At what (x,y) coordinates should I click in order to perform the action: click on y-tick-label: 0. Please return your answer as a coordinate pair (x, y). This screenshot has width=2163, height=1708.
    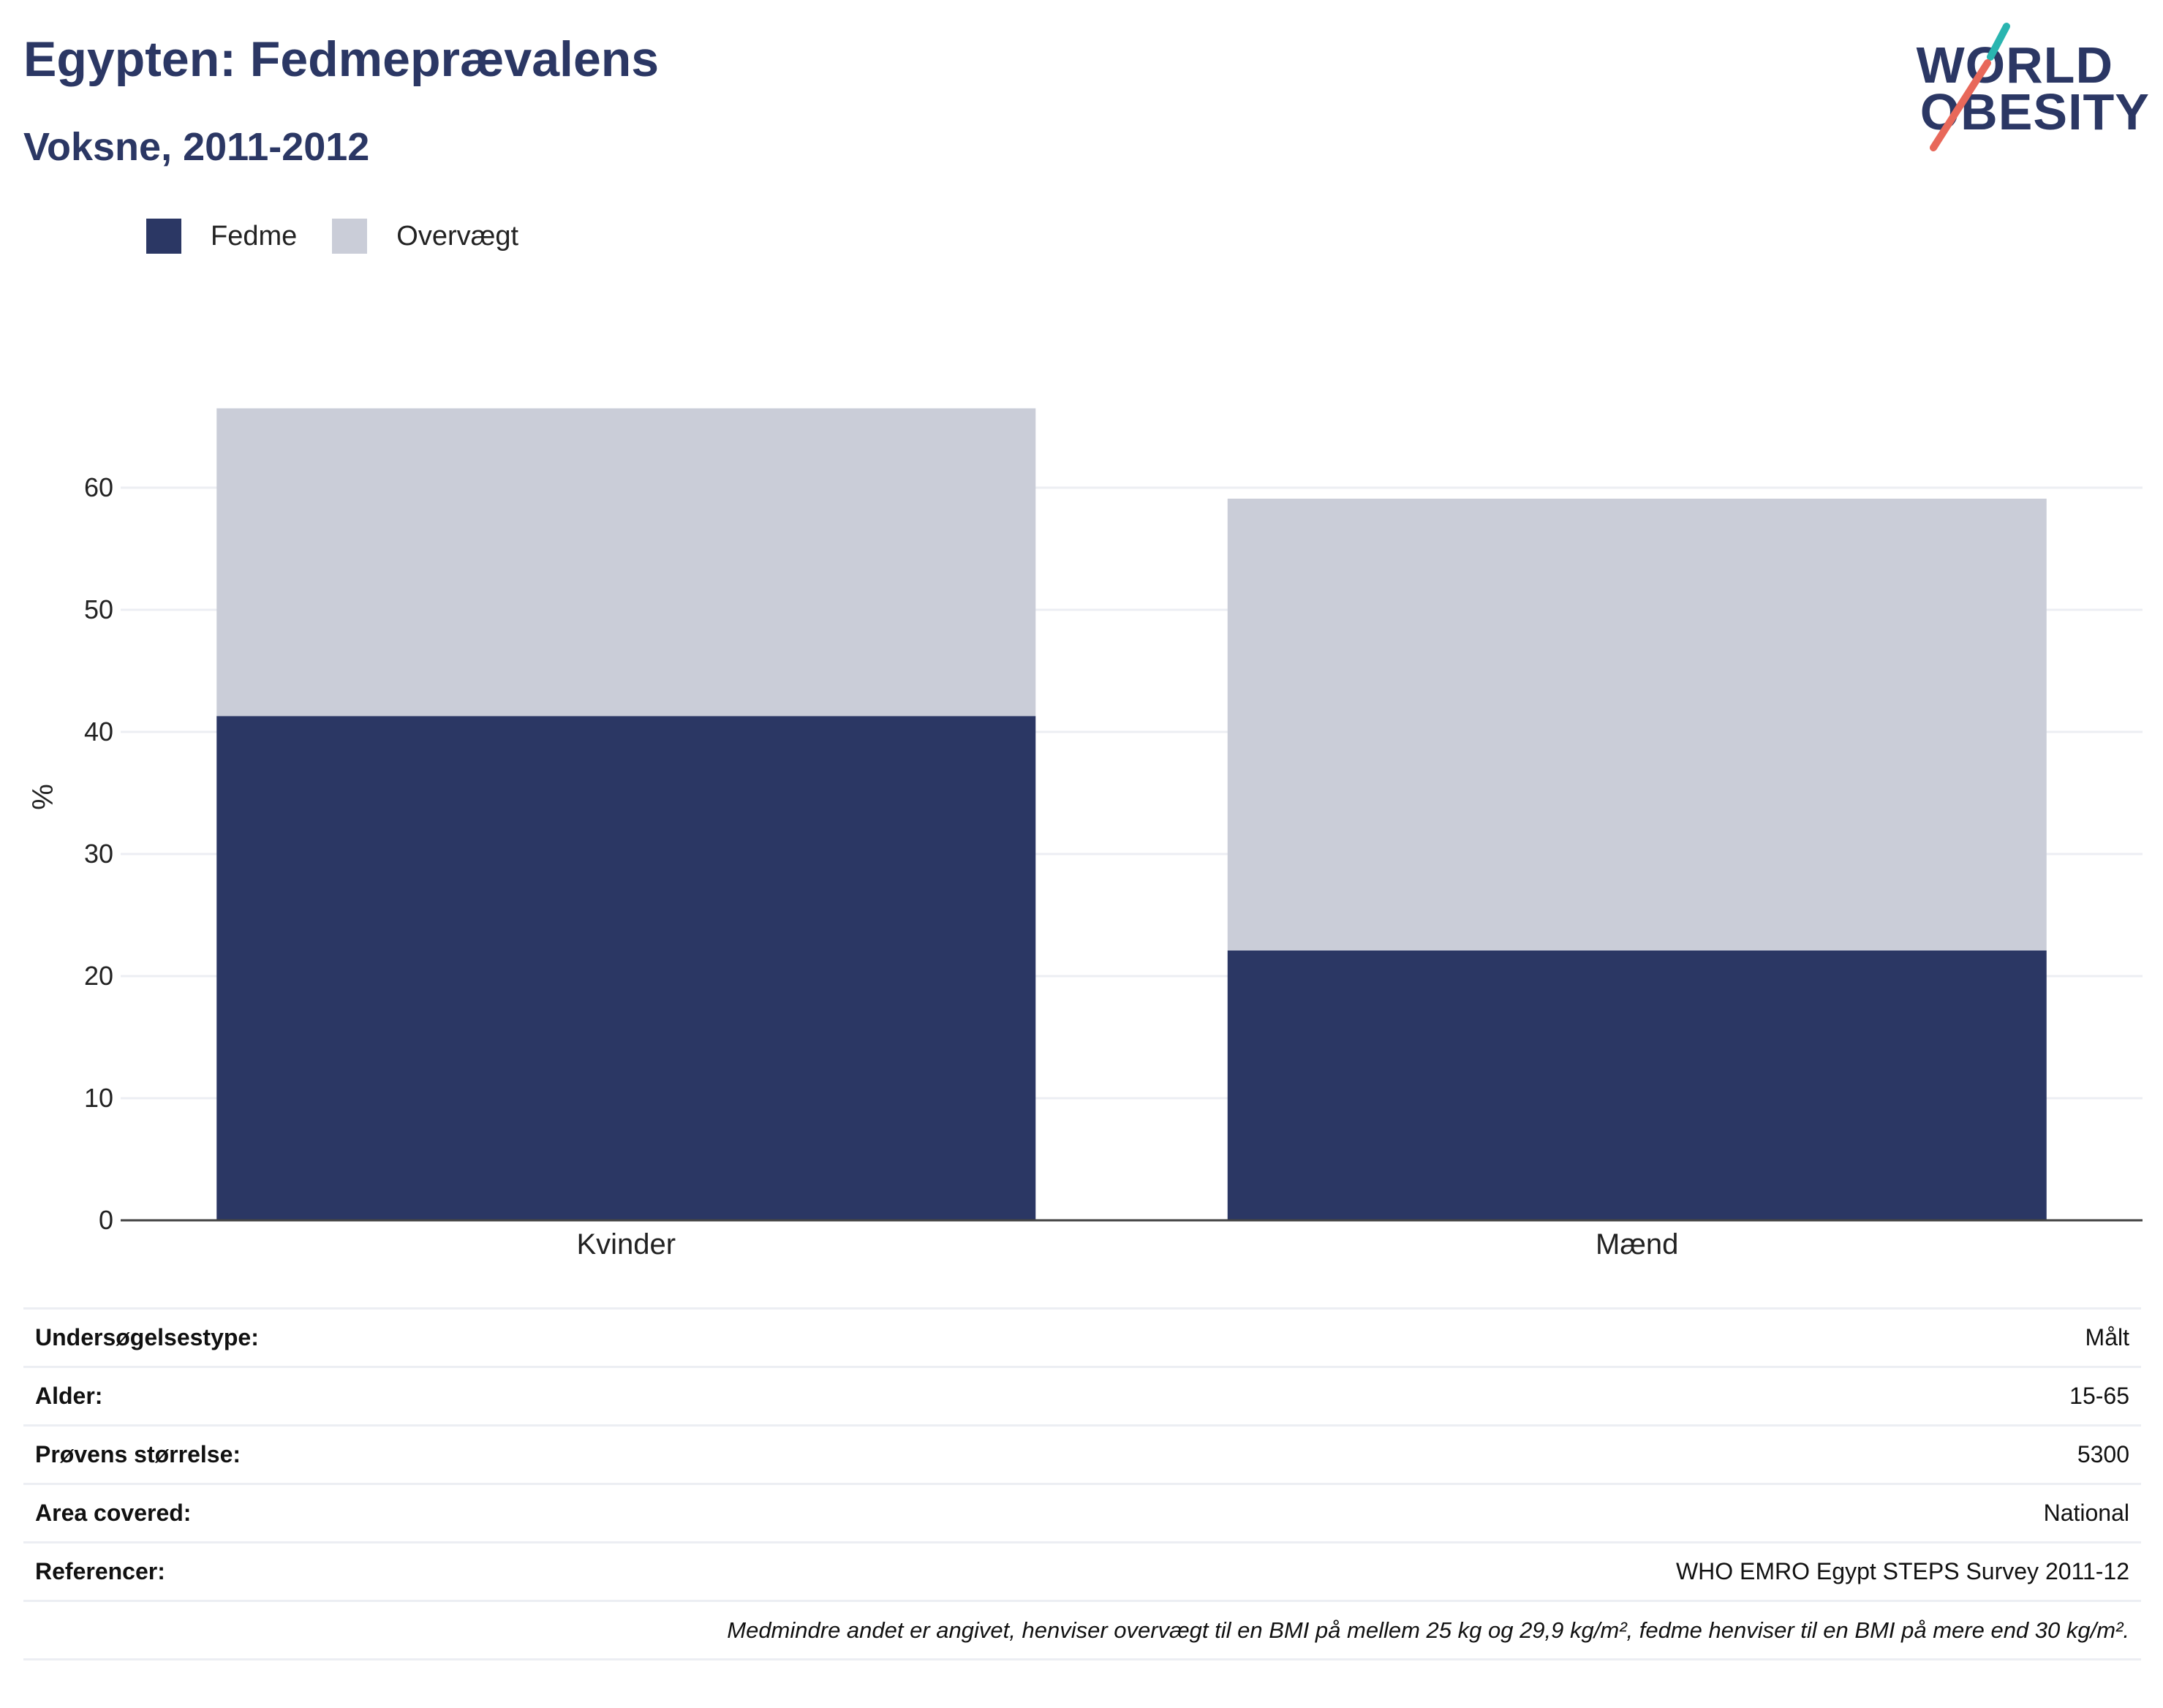
    Looking at the image, I should click on (106, 1220).